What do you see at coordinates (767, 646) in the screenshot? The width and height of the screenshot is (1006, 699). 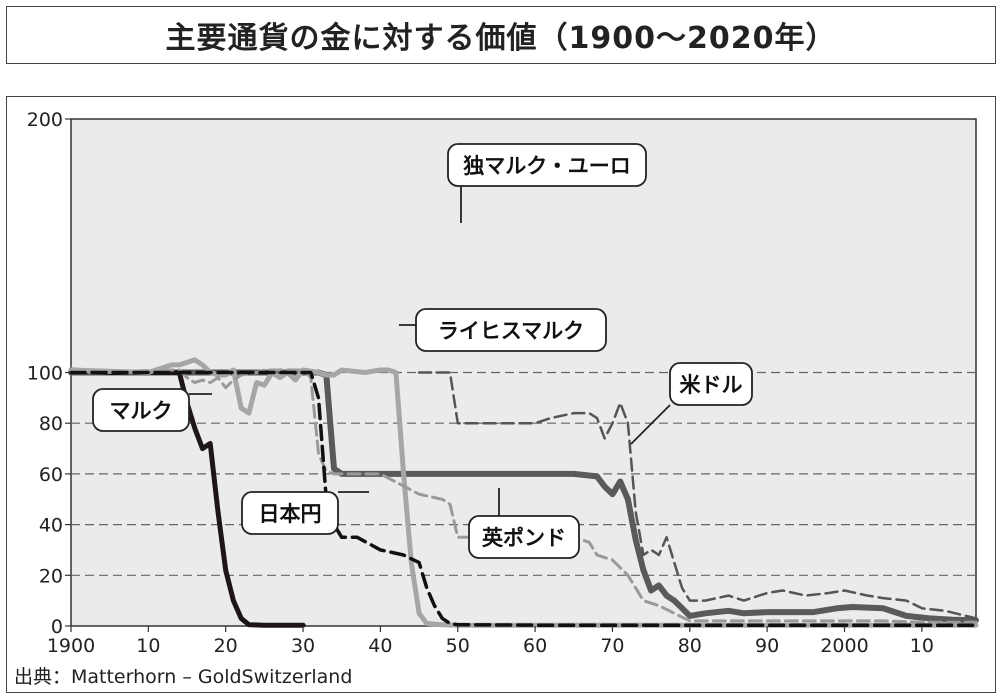 I see `x-tick-label-1990: 90` at bounding box center [767, 646].